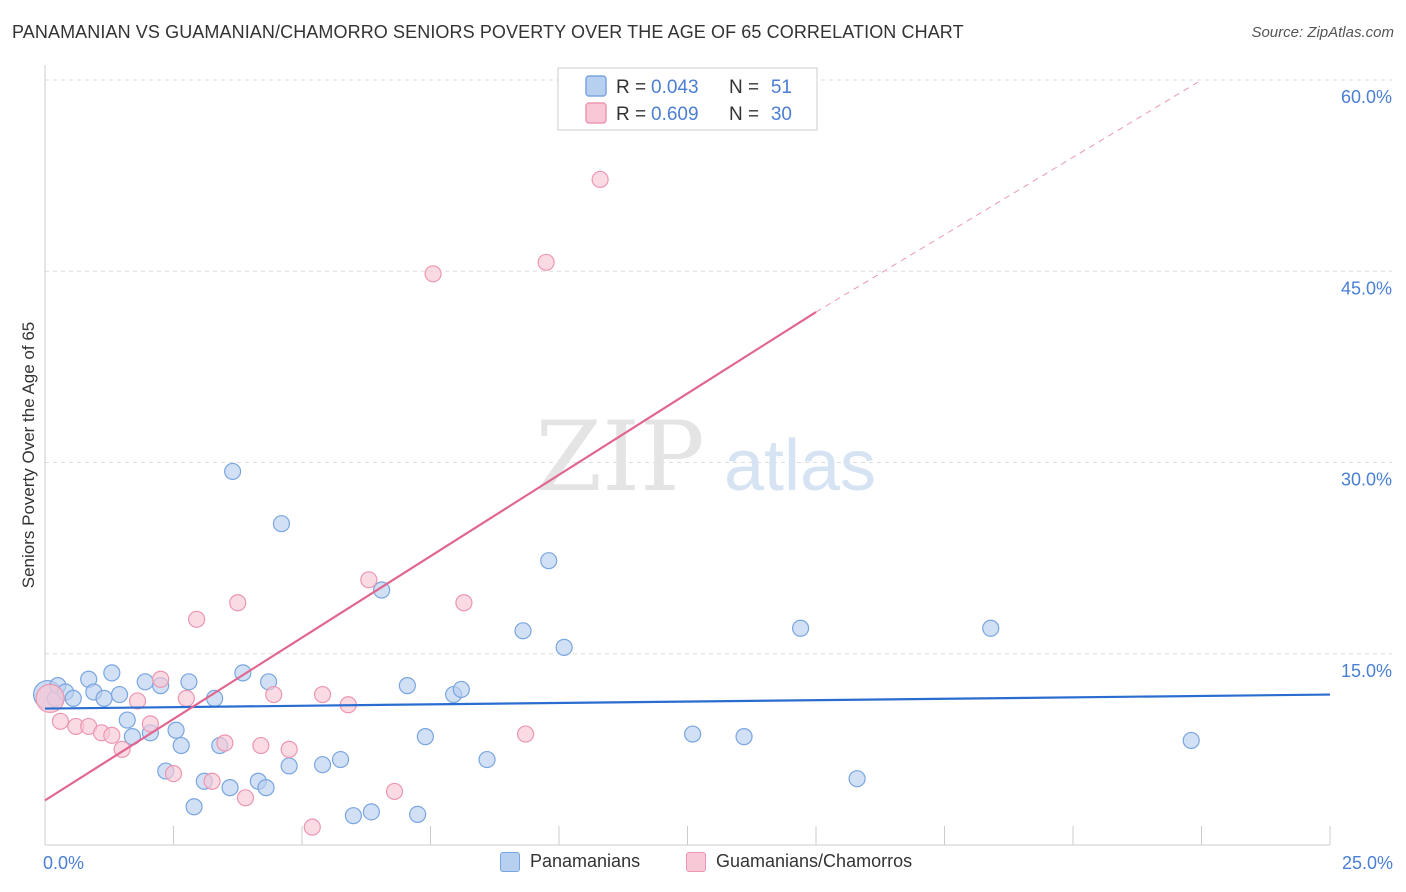 The image size is (1406, 892). Describe the element at coordinates (675, 87) in the screenshot. I see `legend-r-value-0: 0.043` at that location.